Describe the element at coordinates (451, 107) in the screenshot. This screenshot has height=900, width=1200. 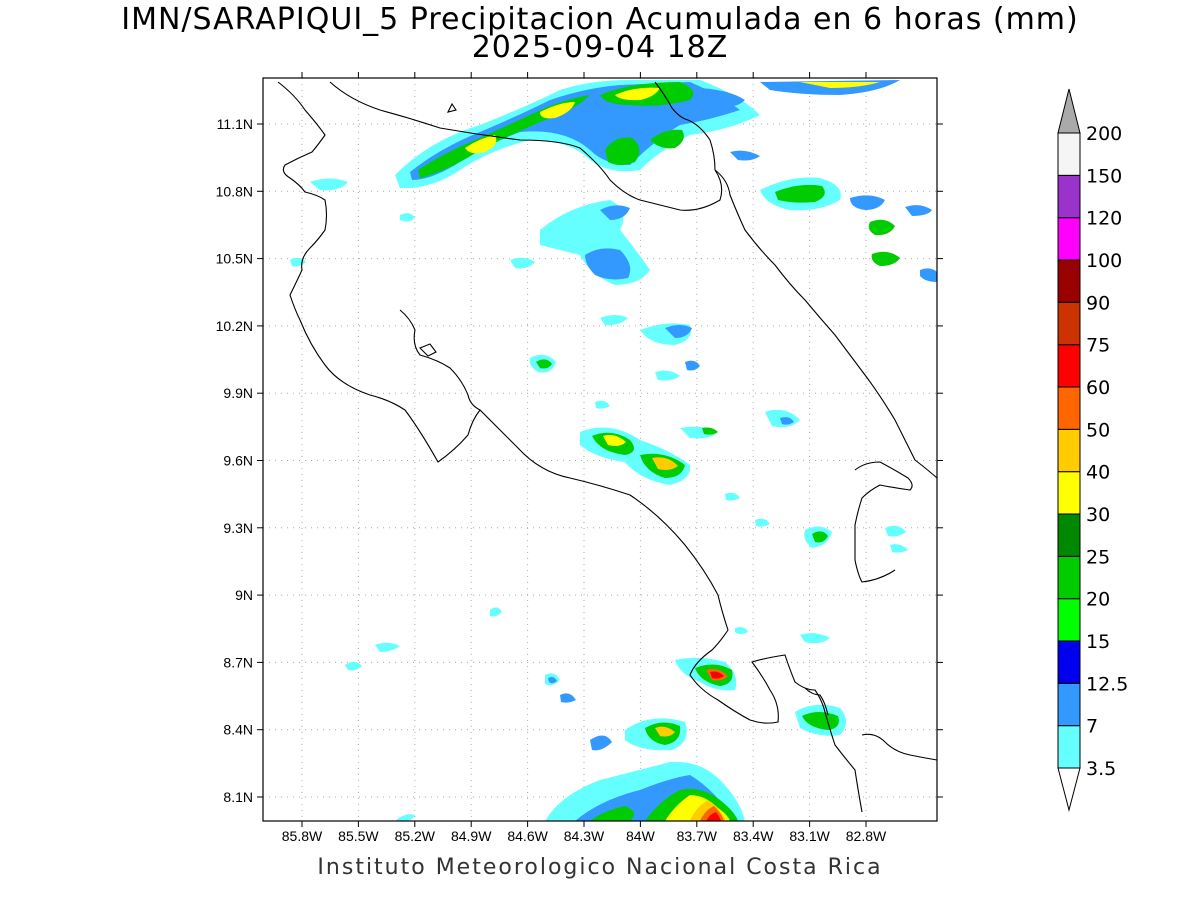
I see `lake-islands` at that location.